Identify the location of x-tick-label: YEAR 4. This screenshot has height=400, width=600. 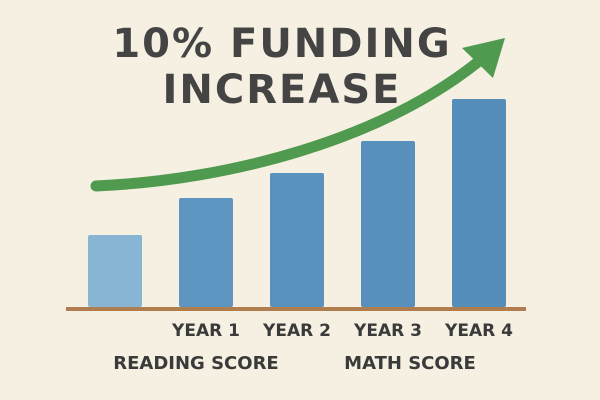
(478, 331).